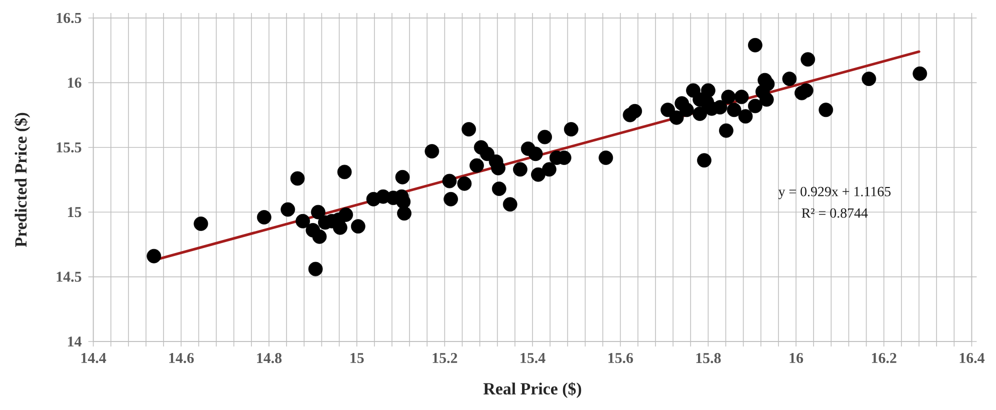 The height and width of the screenshot is (410, 996). What do you see at coordinates (972, 358) in the screenshot?
I see `x-tick-label: 16.4` at bounding box center [972, 358].